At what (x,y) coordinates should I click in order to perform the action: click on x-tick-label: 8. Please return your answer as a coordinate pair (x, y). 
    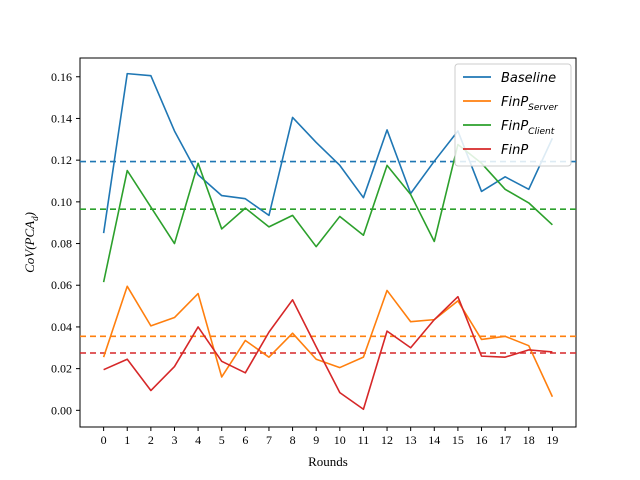
    Looking at the image, I should click on (293, 440).